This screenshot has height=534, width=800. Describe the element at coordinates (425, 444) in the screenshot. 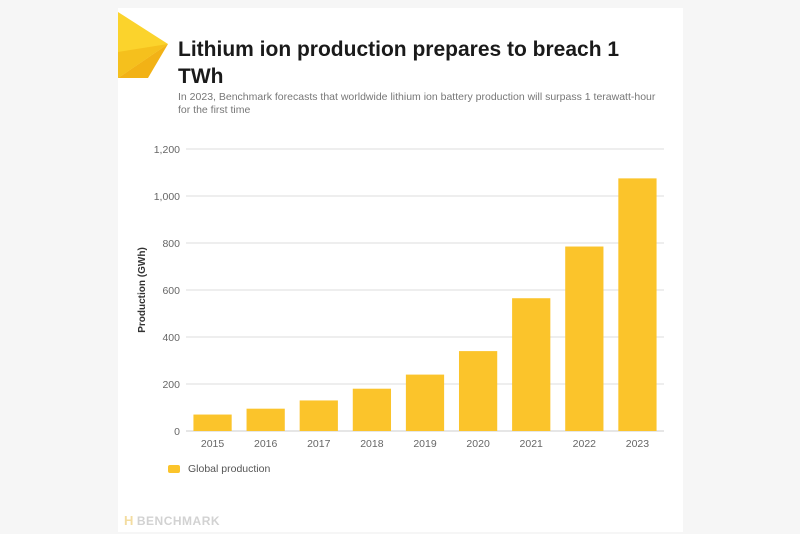

I see `x-tick-label: 2019` at that location.